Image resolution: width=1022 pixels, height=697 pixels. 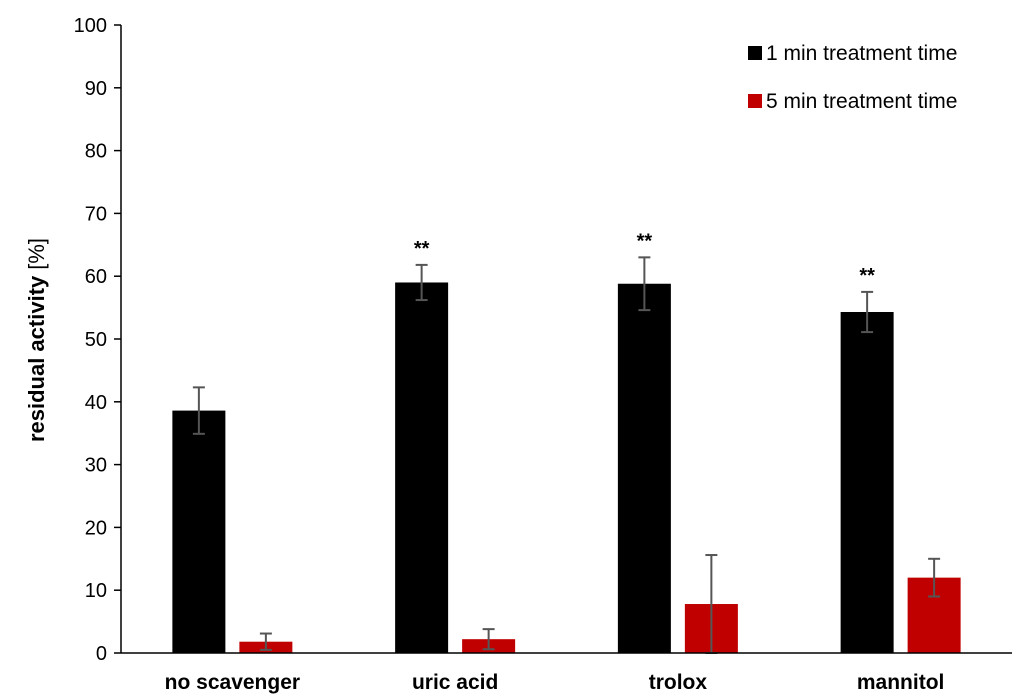 I want to click on bar-1min-mannitol, so click(x=867, y=482).